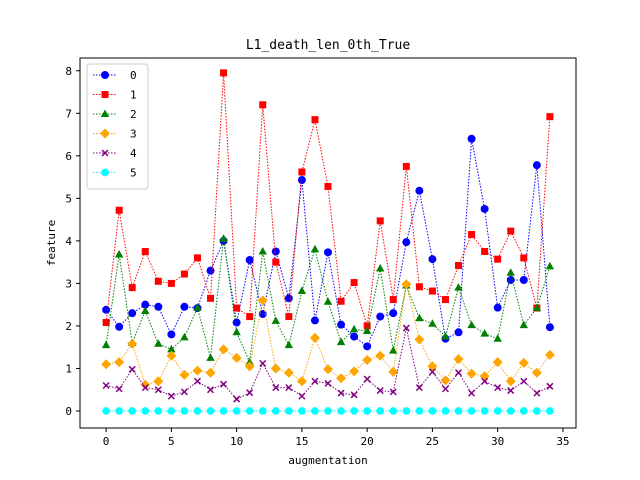 The width and height of the screenshot is (640, 480). I want to click on legend-item-3: 3, so click(115, 134).